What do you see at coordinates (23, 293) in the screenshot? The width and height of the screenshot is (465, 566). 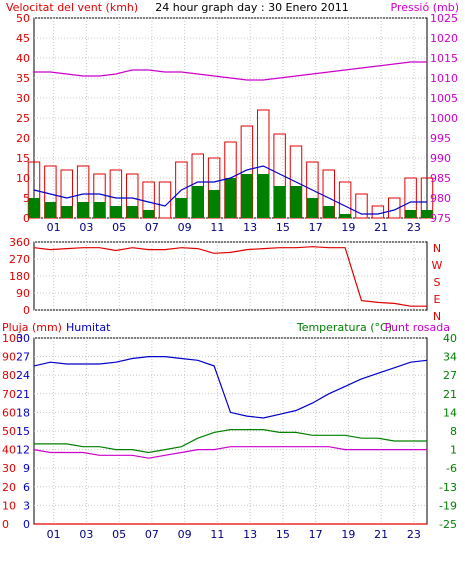 I see `direction-y-tick-label: 90` at bounding box center [23, 293].